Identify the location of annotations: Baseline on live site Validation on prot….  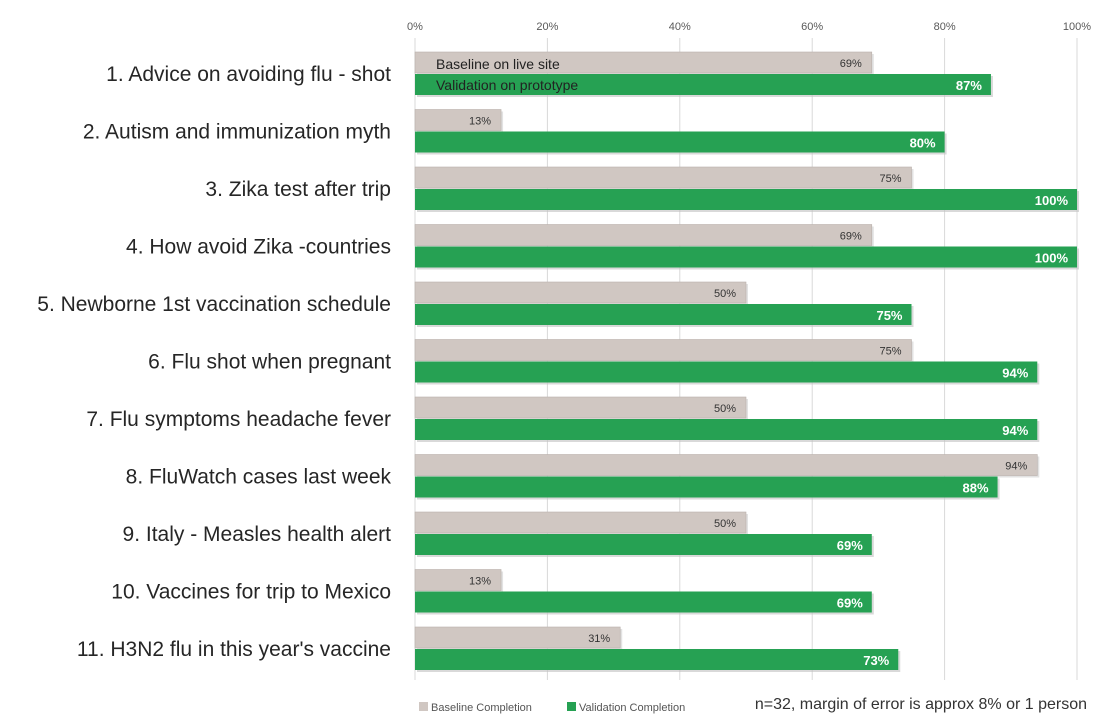
(507, 74).